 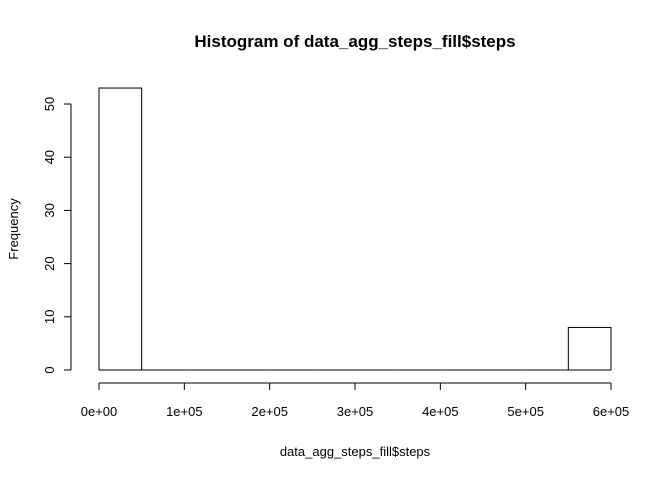 What do you see at coordinates (49, 369) in the screenshot?
I see `y-tick-label: 0` at bounding box center [49, 369].